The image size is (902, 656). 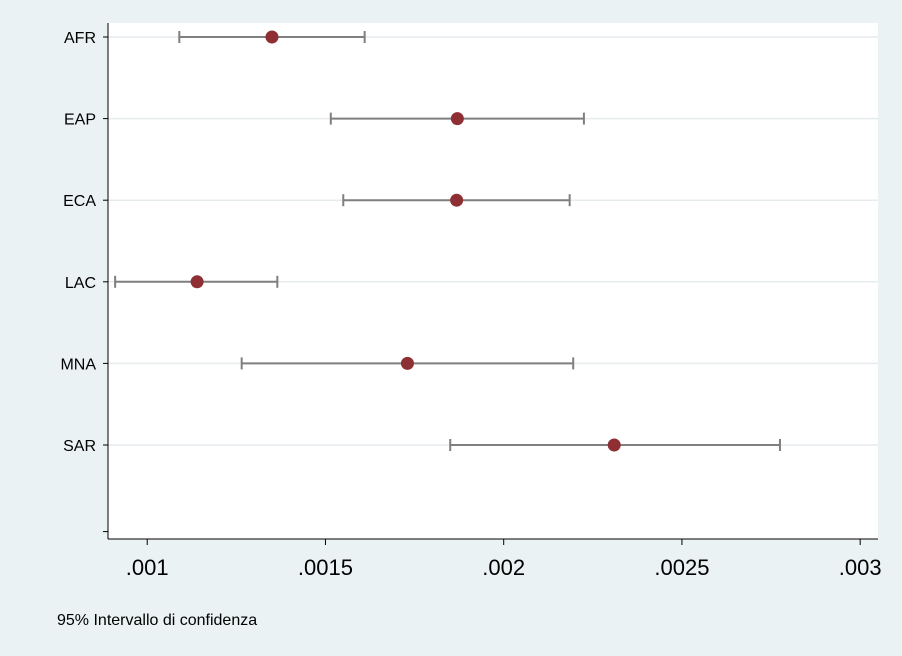 I want to click on y-tick-label-lac: LAC, so click(x=80, y=283).